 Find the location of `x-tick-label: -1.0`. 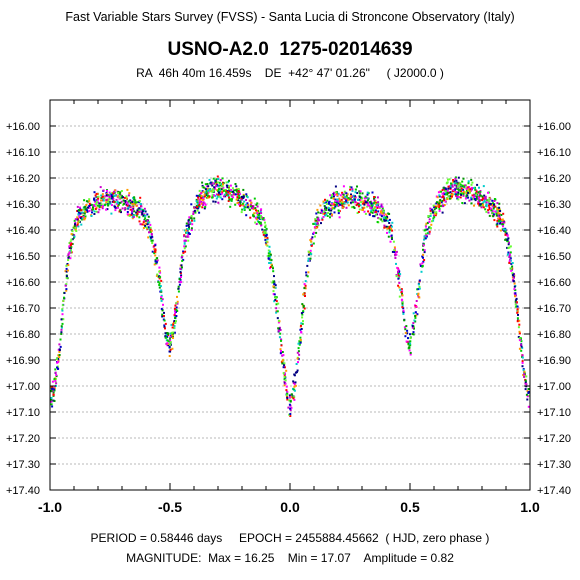

x-tick-label: -1.0 is located at coordinates (50, 507).